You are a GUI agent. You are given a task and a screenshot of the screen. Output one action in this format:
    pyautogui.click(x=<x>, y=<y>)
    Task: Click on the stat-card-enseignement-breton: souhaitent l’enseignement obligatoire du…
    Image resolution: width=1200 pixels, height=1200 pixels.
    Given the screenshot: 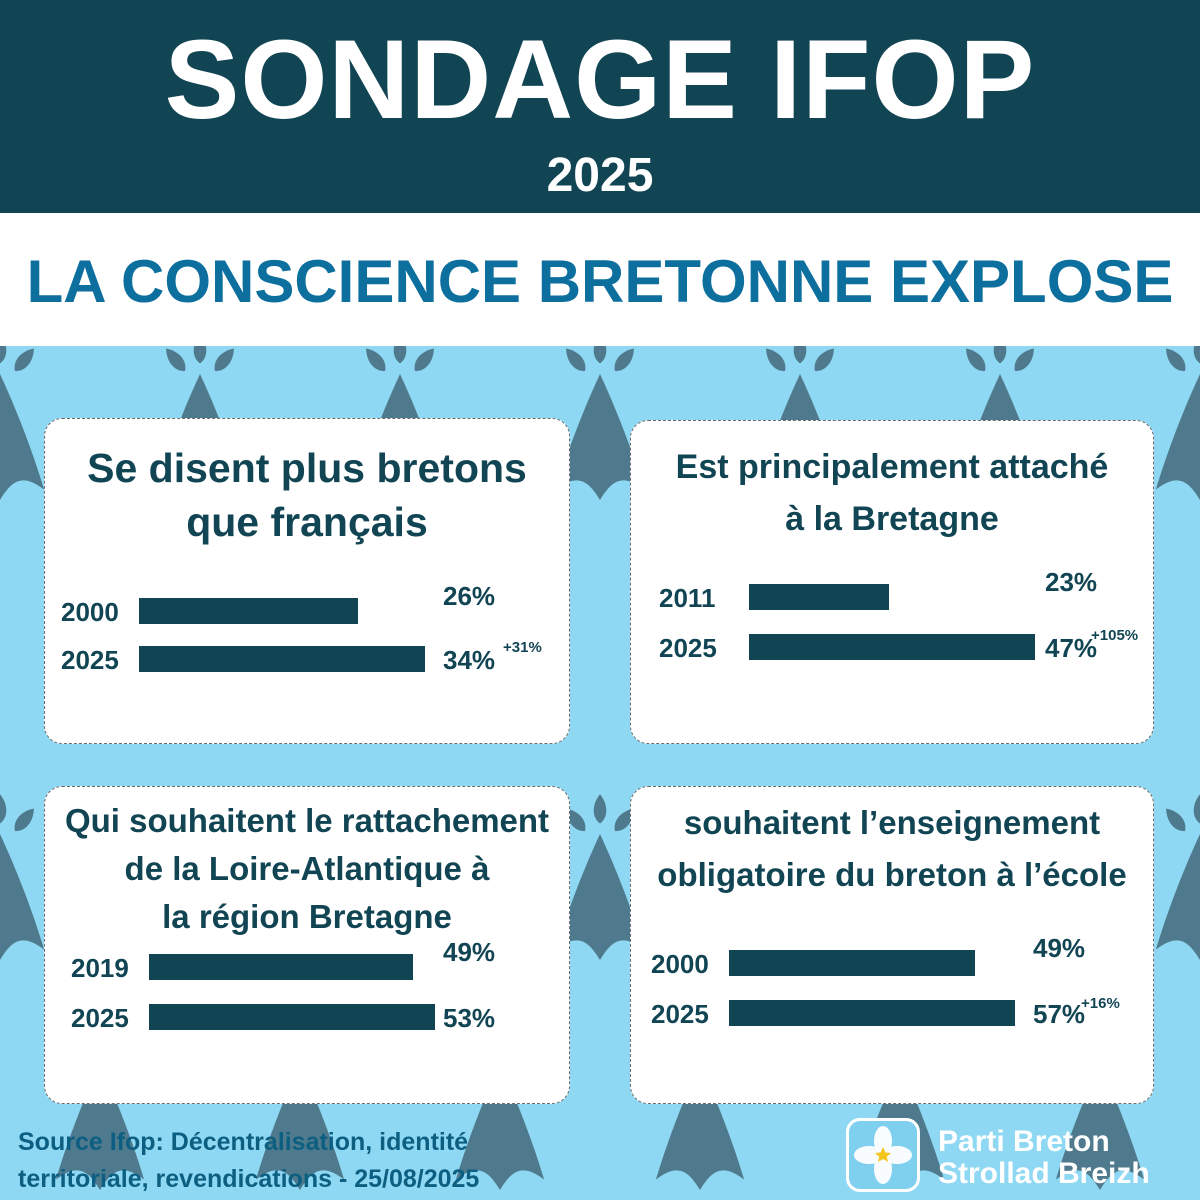 What is the action you would take?
    pyautogui.click(x=892, y=945)
    